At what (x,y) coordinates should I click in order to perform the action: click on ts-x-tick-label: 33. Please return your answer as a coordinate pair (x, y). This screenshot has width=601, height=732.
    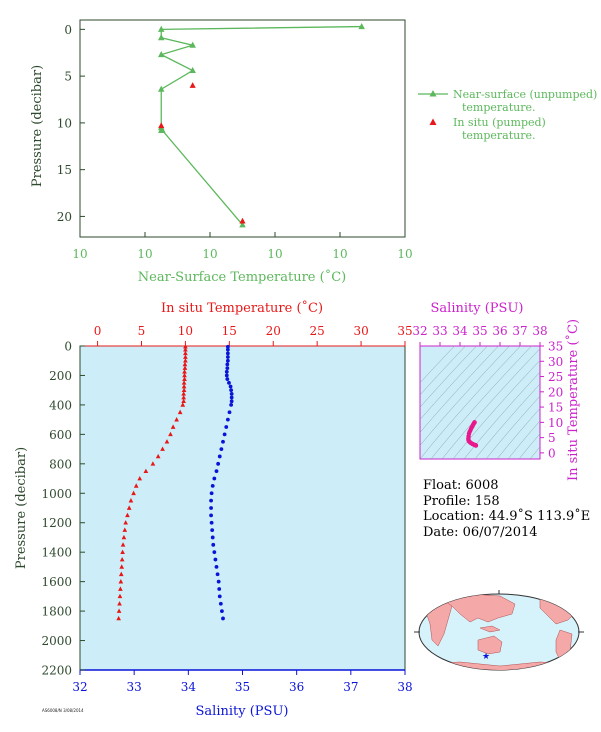
    Looking at the image, I should click on (439, 331).